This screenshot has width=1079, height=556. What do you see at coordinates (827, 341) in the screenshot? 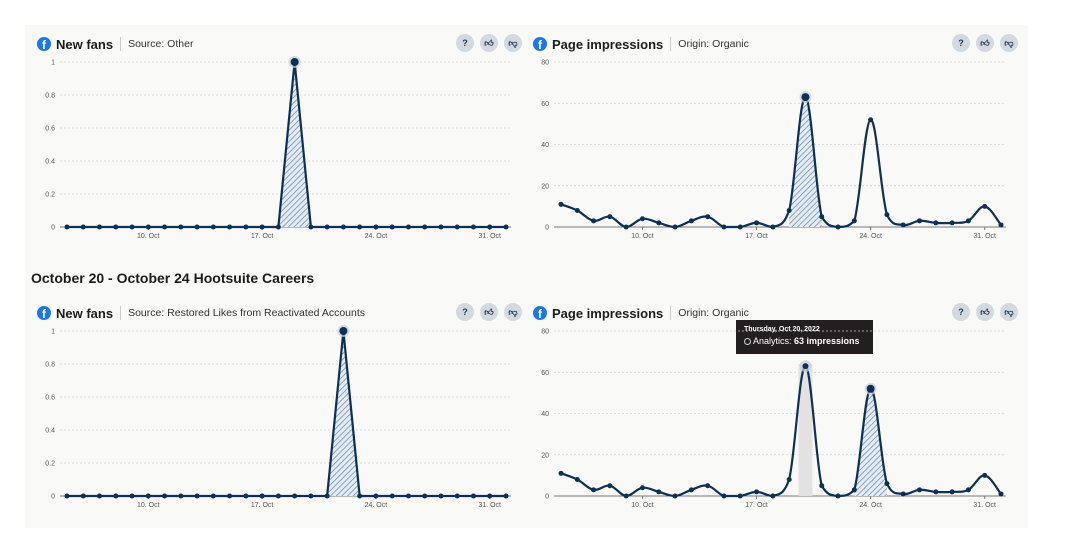
I see `tooltip-value: 63 impressions` at bounding box center [827, 341].